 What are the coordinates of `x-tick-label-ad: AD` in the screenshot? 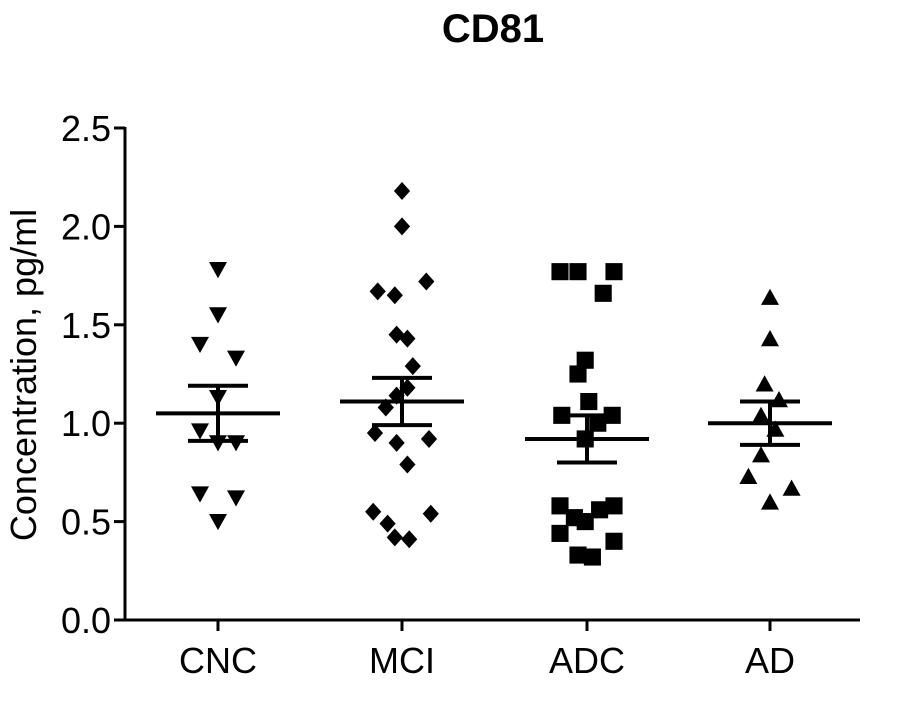 It's located at (770, 660).